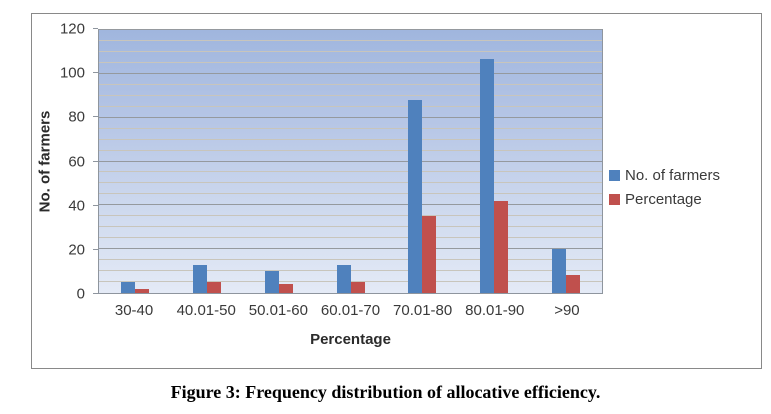  What do you see at coordinates (72, 29) in the screenshot?
I see `y-tick-label: 120` at bounding box center [72, 29].